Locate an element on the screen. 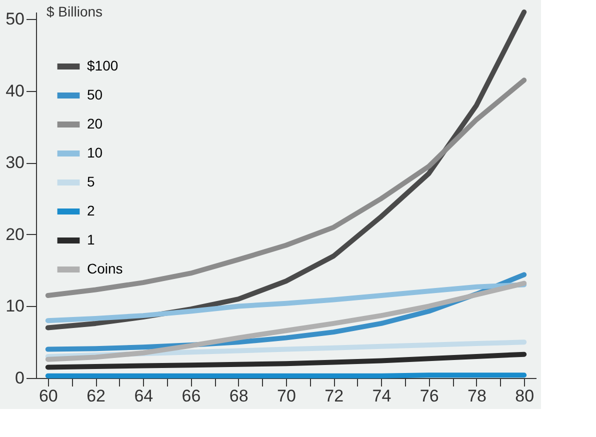 Image resolution: width=596 pixels, height=437 pixels. y-tick-label: 20 is located at coordinates (15, 234).